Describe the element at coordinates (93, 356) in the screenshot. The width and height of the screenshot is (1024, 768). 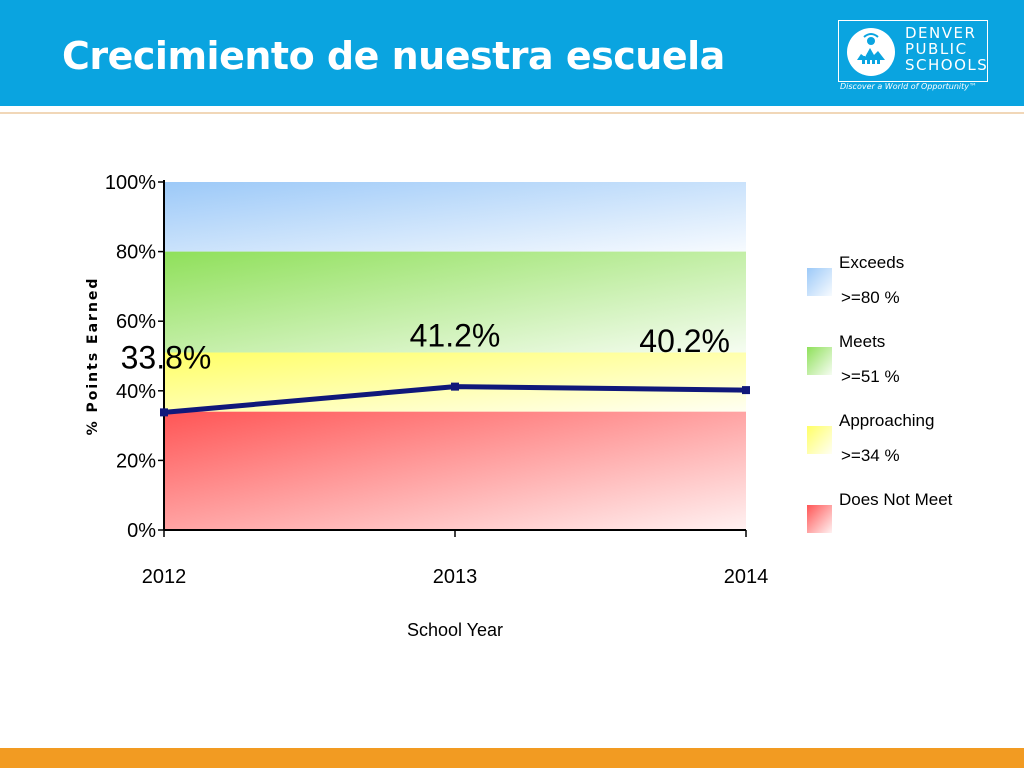
I see `y-axis-title: % Points Earned` at that location.